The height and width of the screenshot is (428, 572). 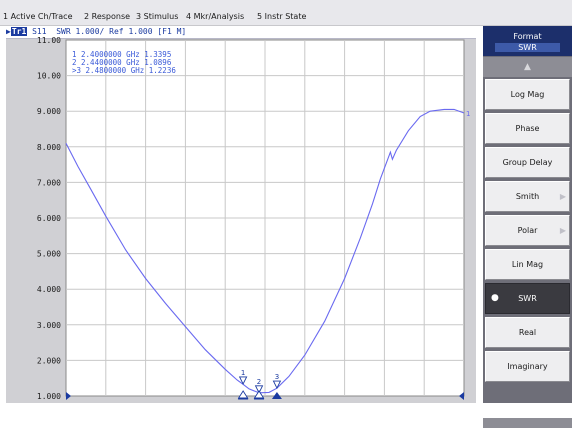 I want to click on marker-readout: >3 2.4800000 GHz 1.2236, so click(x=124, y=70).